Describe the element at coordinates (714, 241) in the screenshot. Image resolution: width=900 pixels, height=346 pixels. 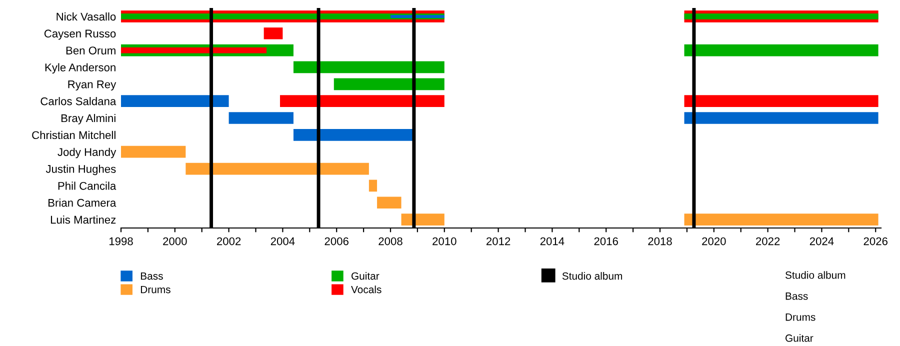
I see `x-tick-label: 2020` at that location.